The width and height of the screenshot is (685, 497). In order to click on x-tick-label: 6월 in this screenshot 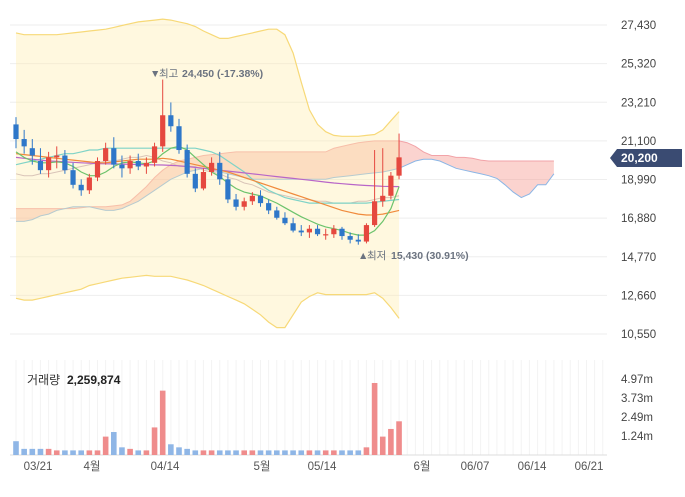, I will do `click(422, 466)`.